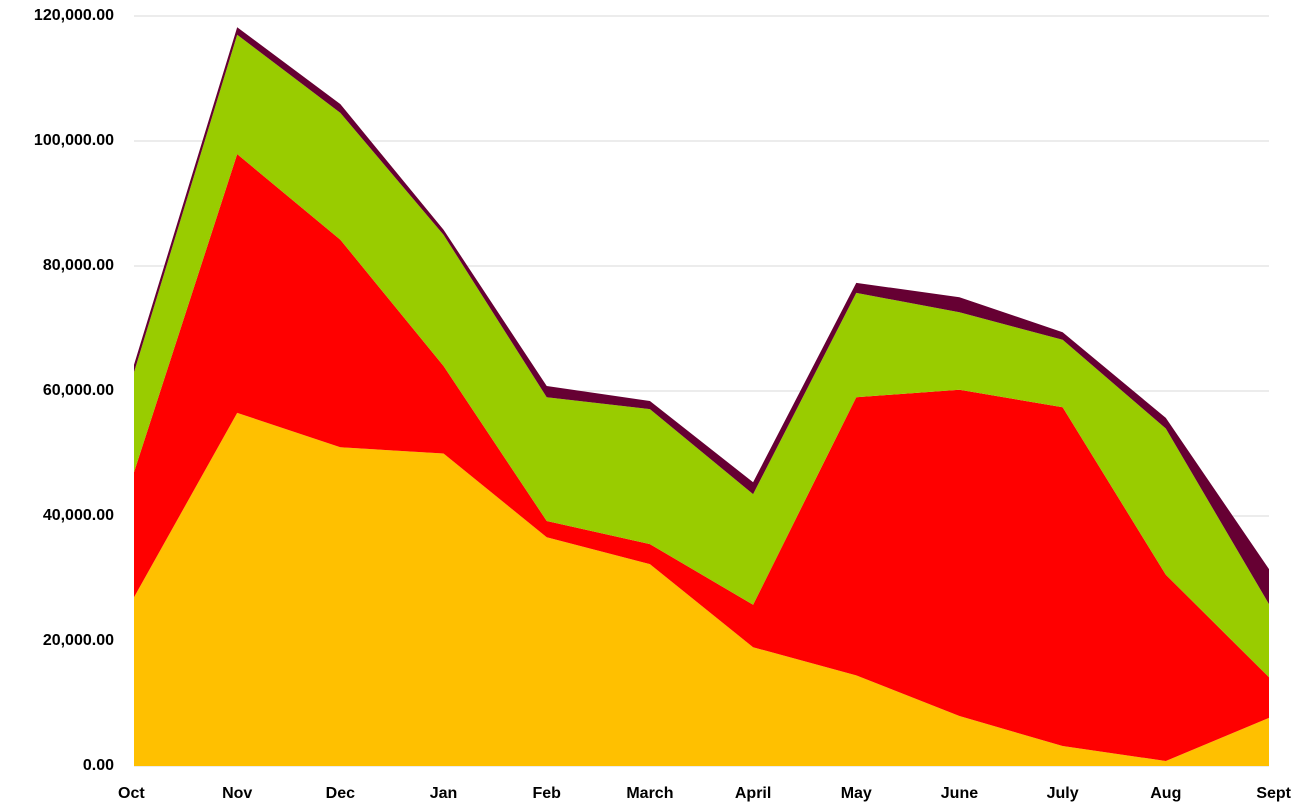 The height and width of the screenshot is (806, 1291). I want to click on y-tick-label: 0.00, so click(98, 765).